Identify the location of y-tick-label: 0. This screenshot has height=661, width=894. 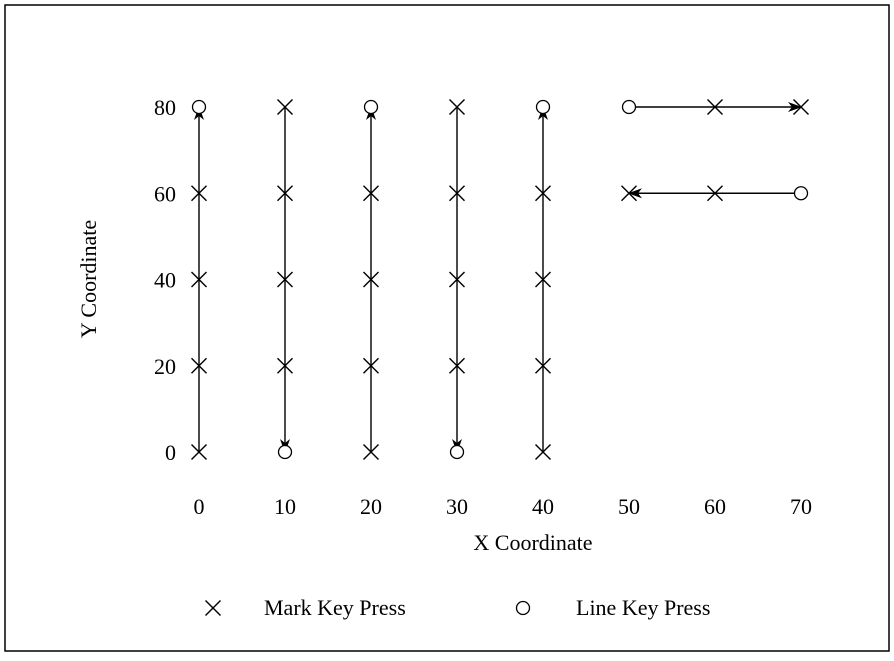
(170, 452).